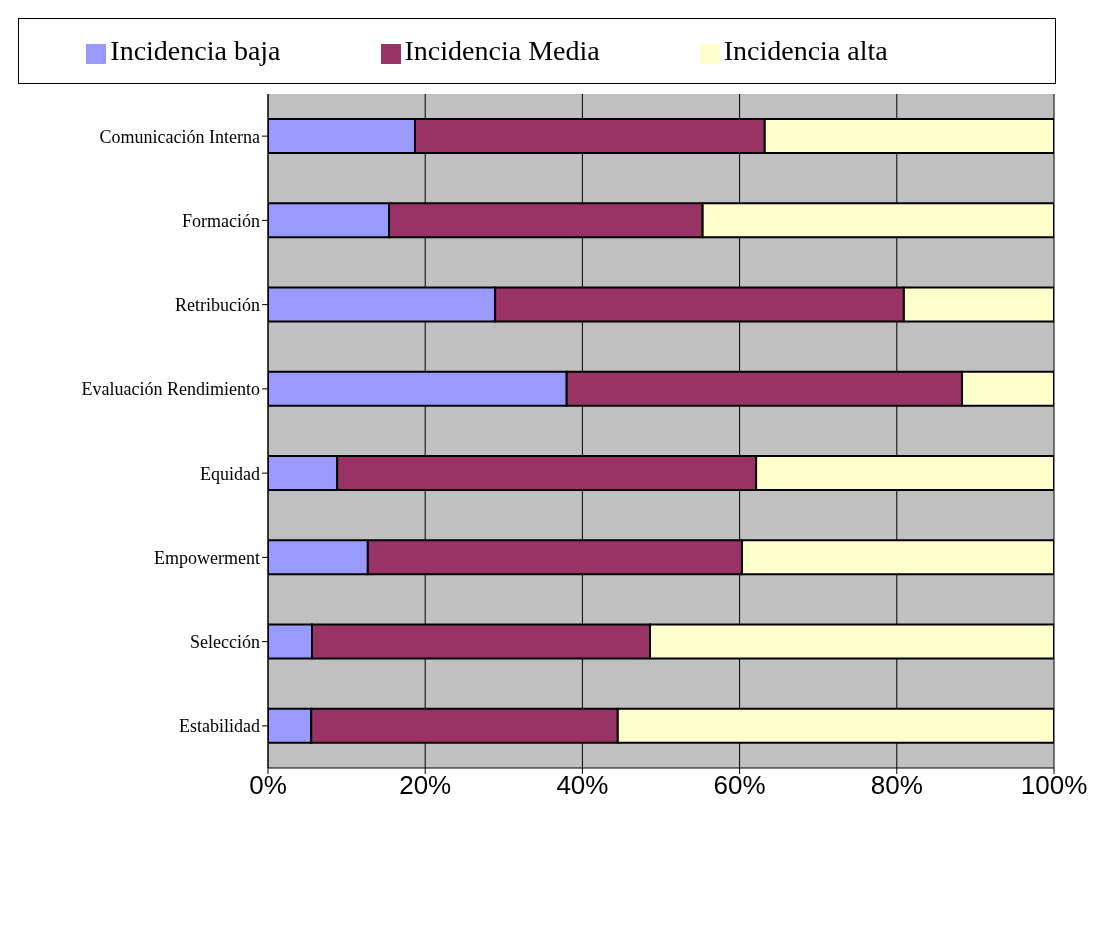  What do you see at coordinates (179, 136) in the screenshot?
I see `y-tick-label: Comunicación Interna` at bounding box center [179, 136].